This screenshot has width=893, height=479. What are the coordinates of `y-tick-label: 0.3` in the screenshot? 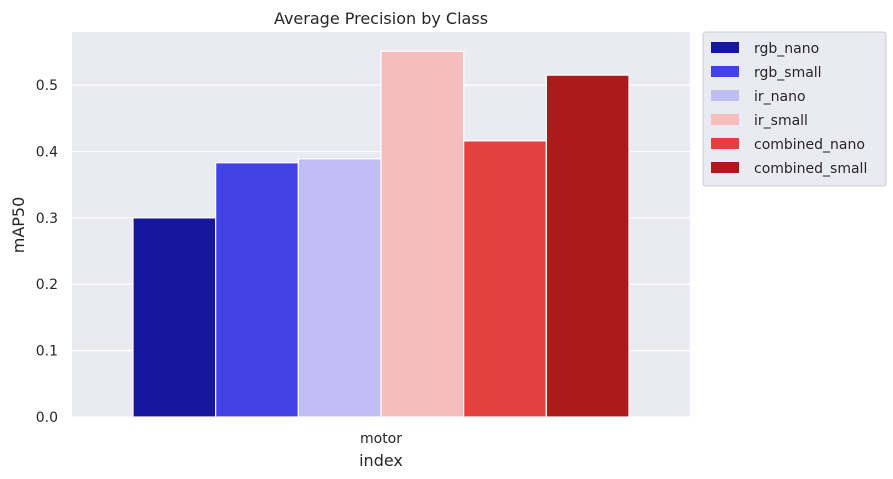 It's located at (47, 219).